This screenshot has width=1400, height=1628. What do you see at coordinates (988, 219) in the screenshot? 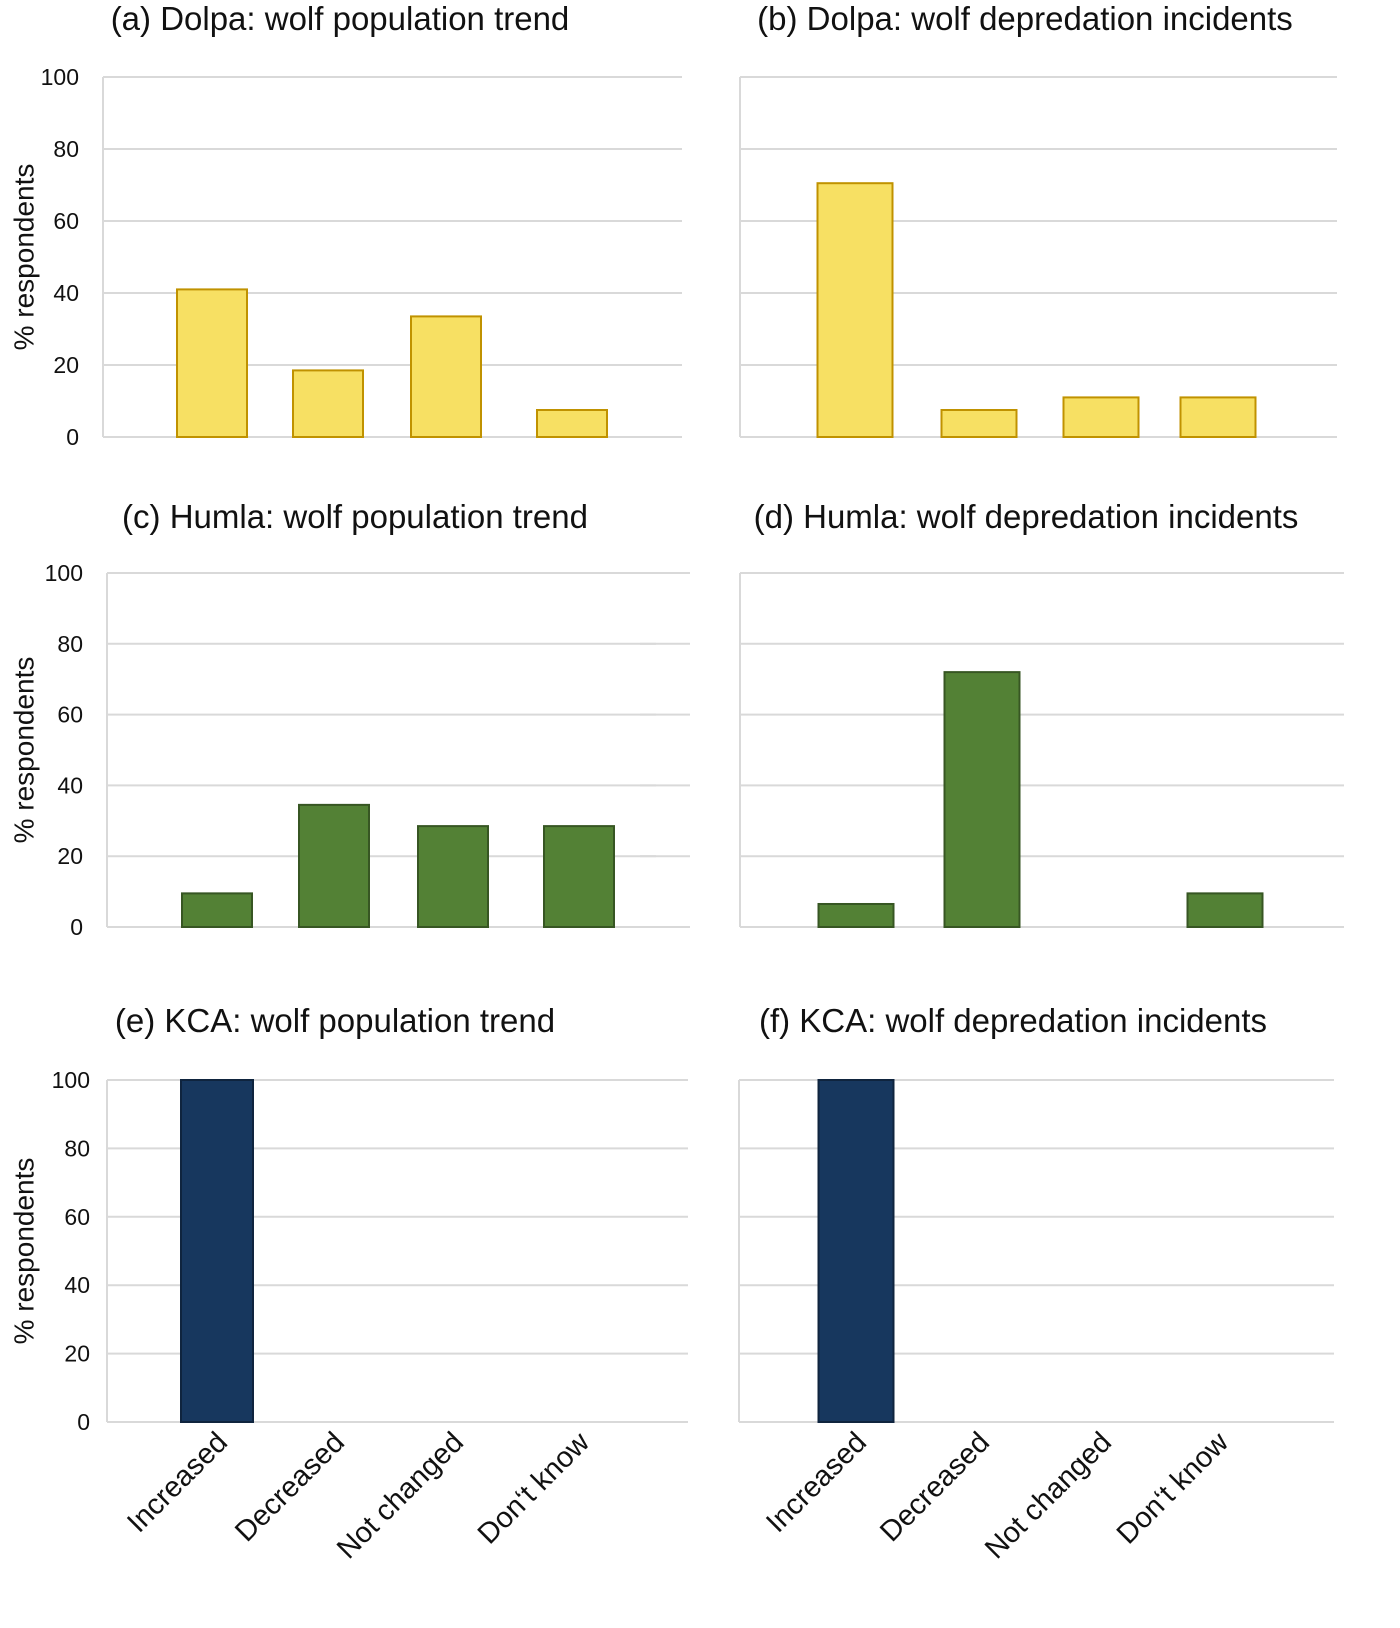
I see `panel-b: (b) Dolpa: wolf depredation incidents` at bounding box center [988, 219].